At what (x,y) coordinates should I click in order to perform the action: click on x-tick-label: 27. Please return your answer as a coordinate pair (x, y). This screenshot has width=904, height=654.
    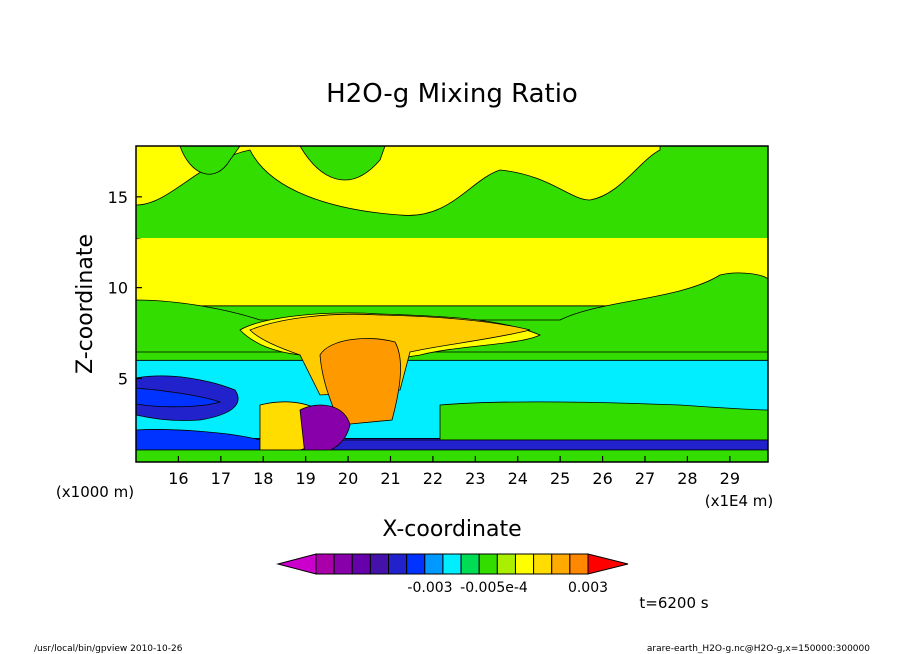
    Looking at the image, I should click on (645, 478).